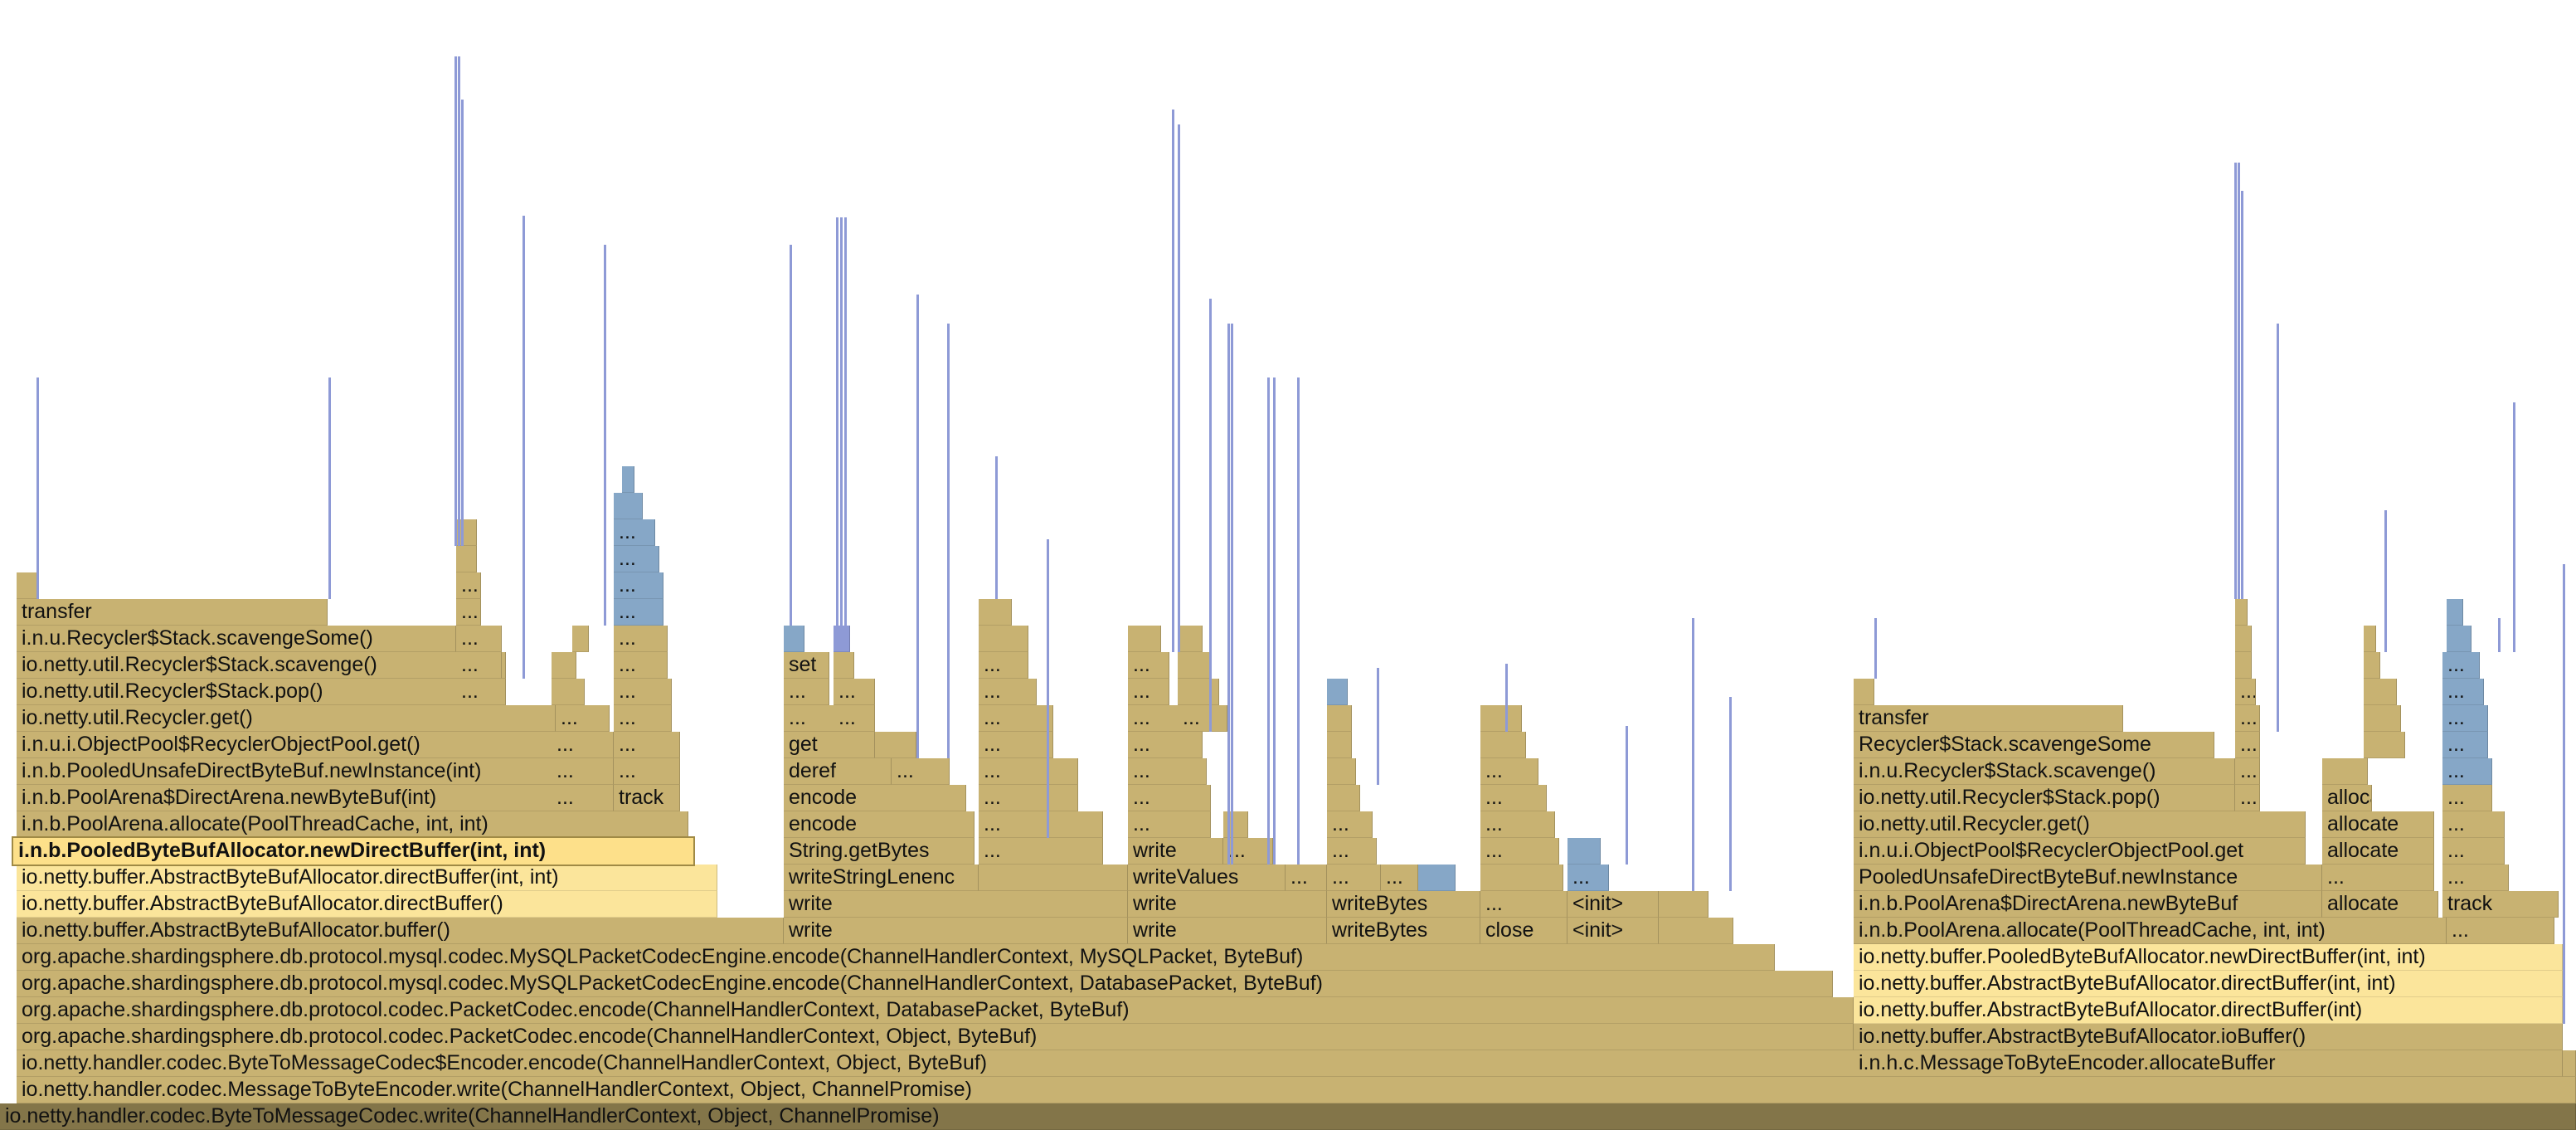 This screenshot has height=1130, width=2576. What do you see at coordinates (2080, 825) in the screenshot?
I see `flame-frame: io.netty.util.Recycler.get()` at bounding box center [2080, 825].